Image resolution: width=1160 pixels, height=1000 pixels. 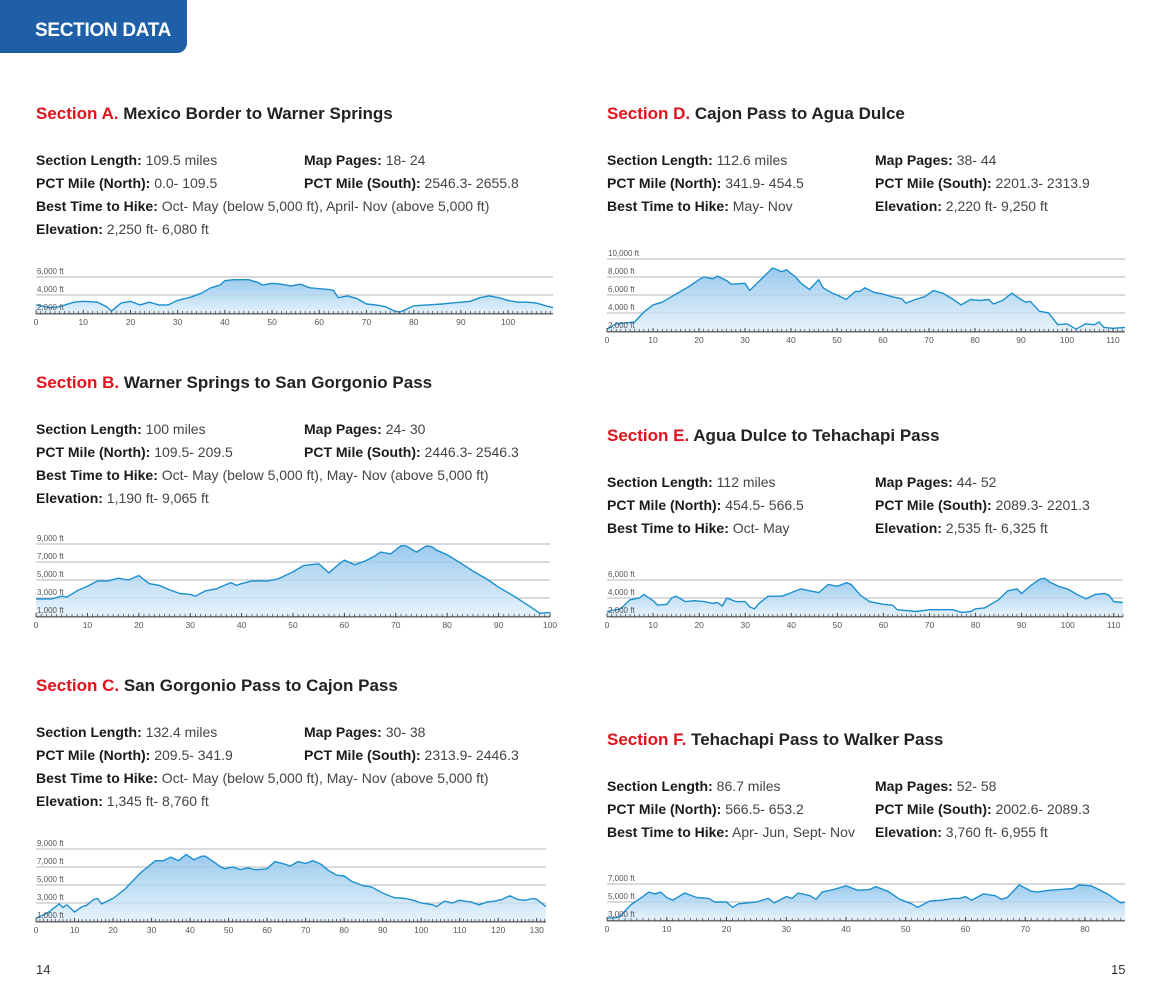 I want to click on x-tick-label: 130, so click(x=537, y=930).